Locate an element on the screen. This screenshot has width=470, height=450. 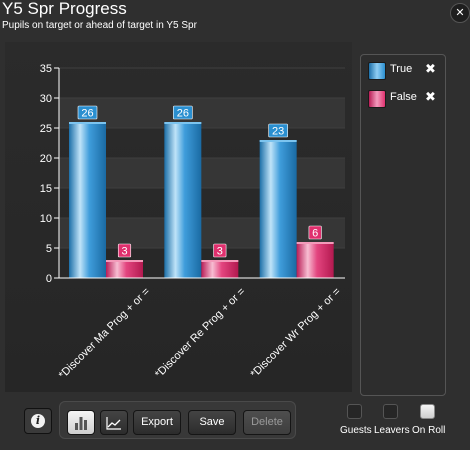
legend-swatch-false is located at coordinates (377, 99).